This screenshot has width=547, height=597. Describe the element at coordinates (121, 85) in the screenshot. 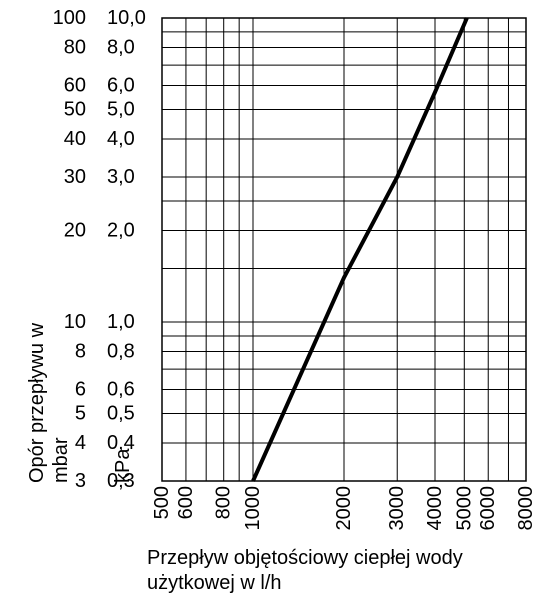

I see `y-tick-label-kpa: 6,0` at that location.